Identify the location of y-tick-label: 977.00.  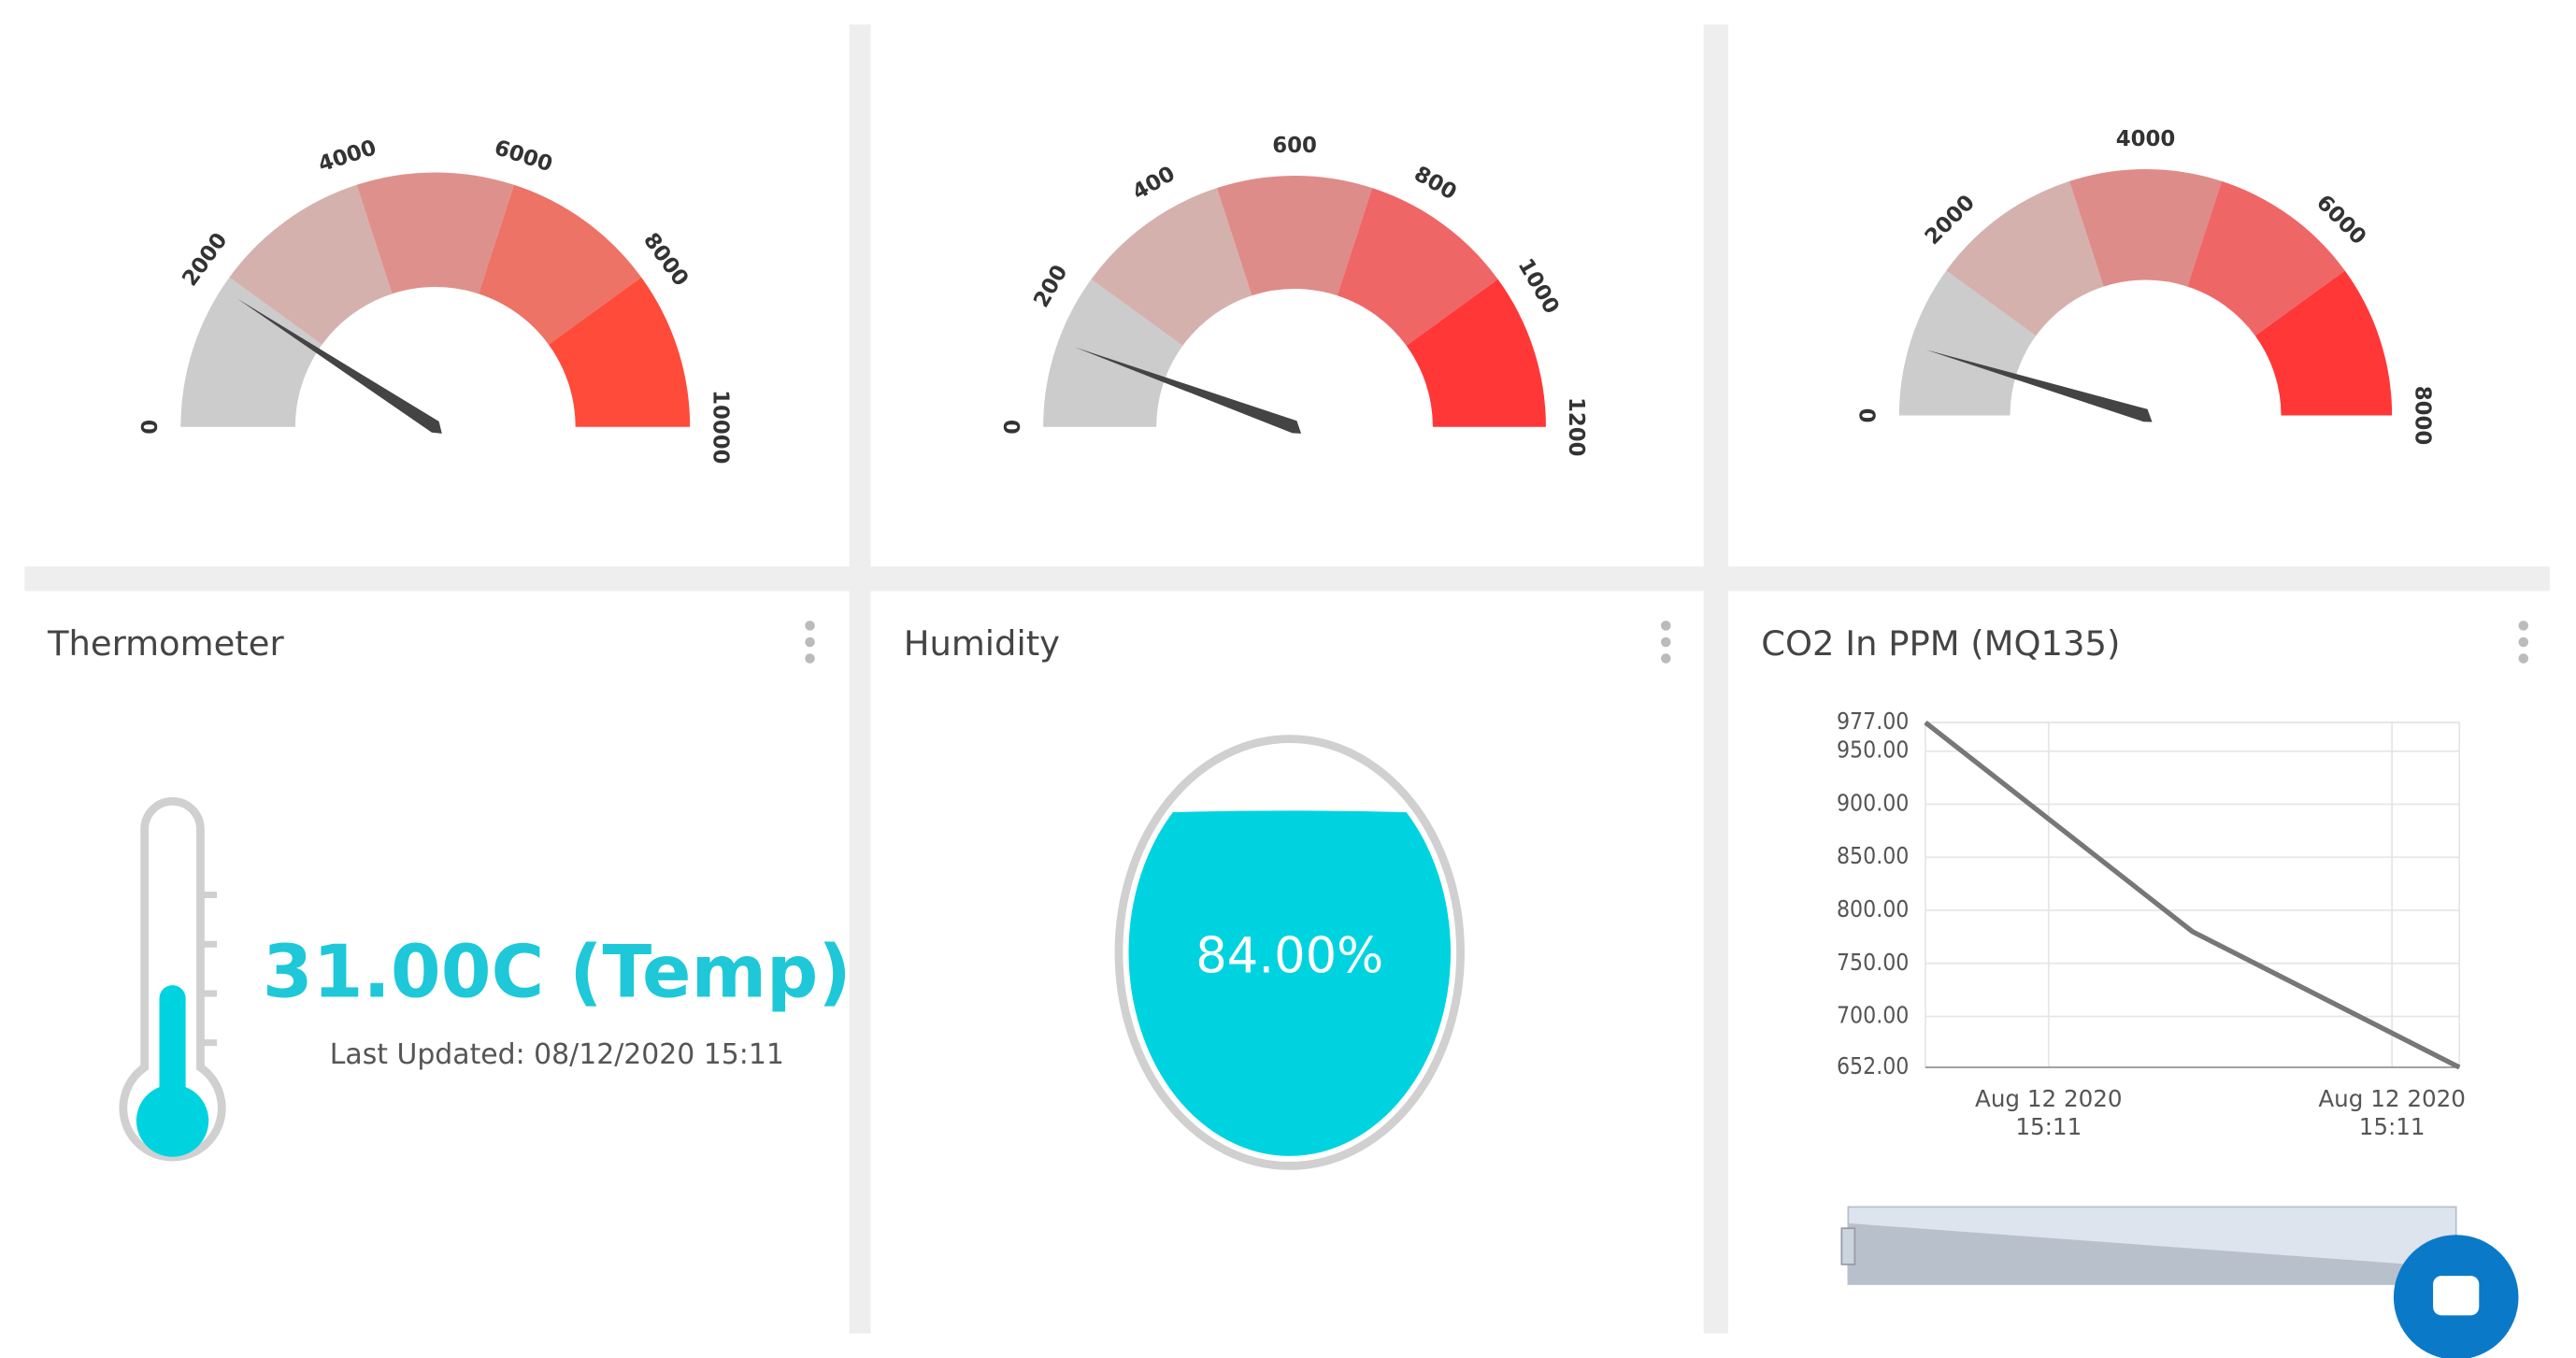
(1873, 721).